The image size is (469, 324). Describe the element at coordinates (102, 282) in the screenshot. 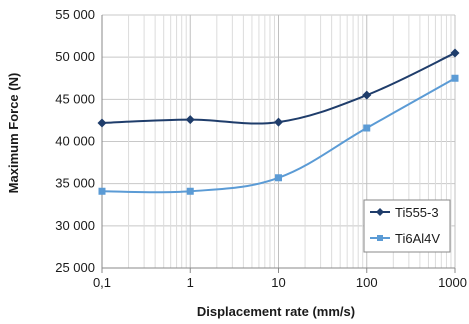

I see `x-tick-label: 0,1` at that location.